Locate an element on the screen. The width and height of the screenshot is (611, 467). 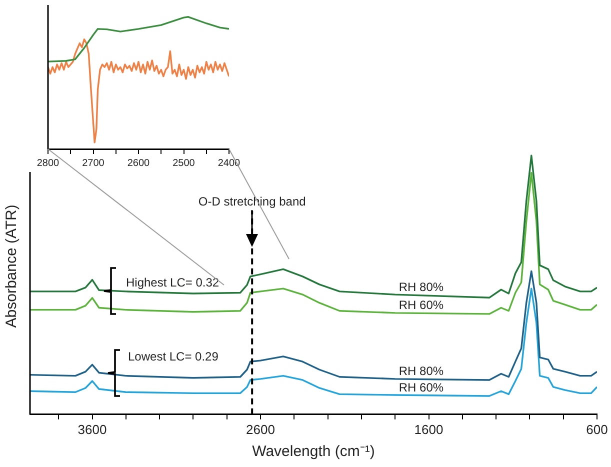
x-tick-label: 2400 is located at coordinates (229, 163).